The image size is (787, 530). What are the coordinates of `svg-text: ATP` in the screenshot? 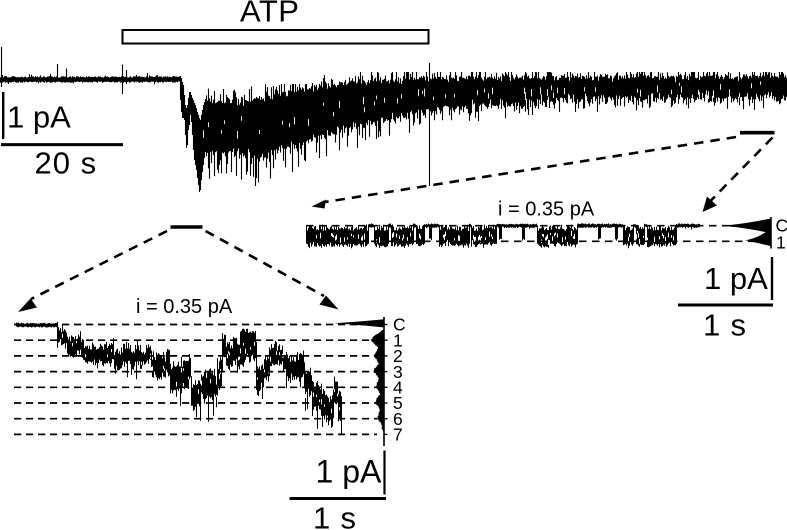 It's located at (270, 14).